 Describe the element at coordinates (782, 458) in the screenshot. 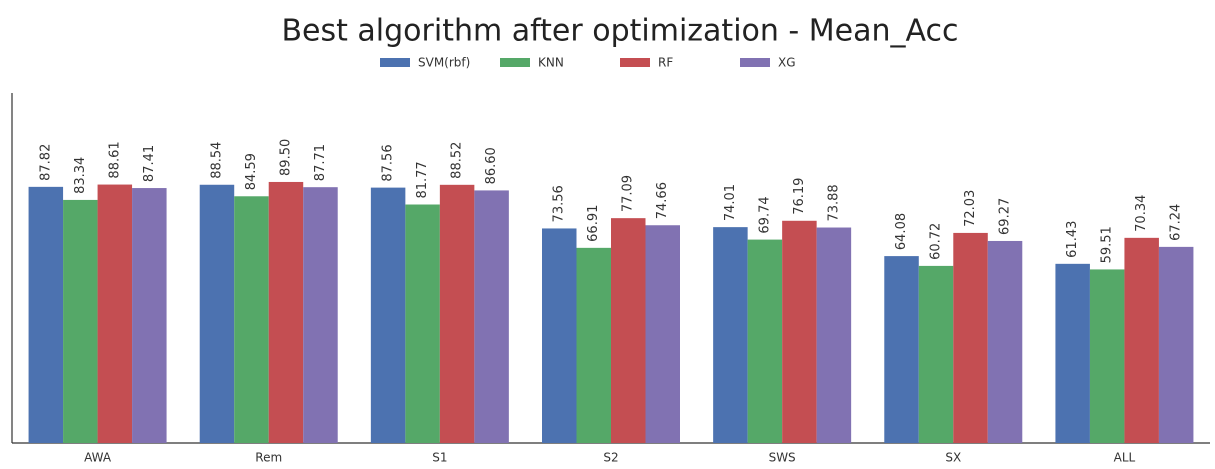

I see `x-tick-label: SWS` at that location.